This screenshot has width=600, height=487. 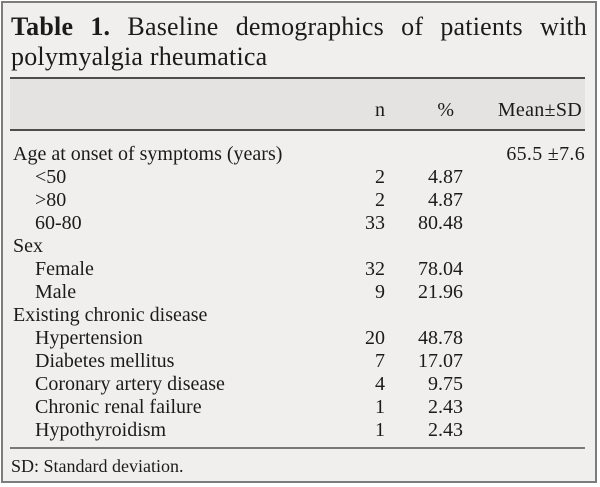 What do you see at coordinates (539, 110) in the screenshot?
I see `col-header-mean-sd: Mean±SD` at bounding box center [539, 110].